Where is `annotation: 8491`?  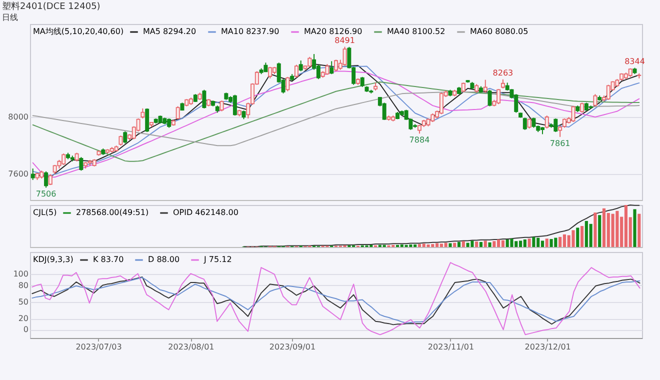
annotation: 8491 is located at coordinates (344, 40).